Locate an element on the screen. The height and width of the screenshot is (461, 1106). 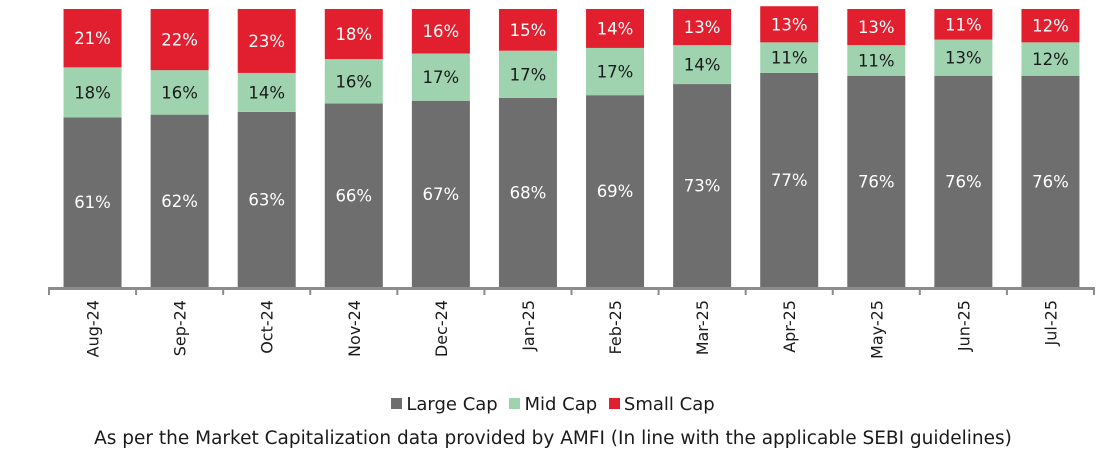
legend-item-mid-cap: Mid Cap is located at coordinates (553, 405).